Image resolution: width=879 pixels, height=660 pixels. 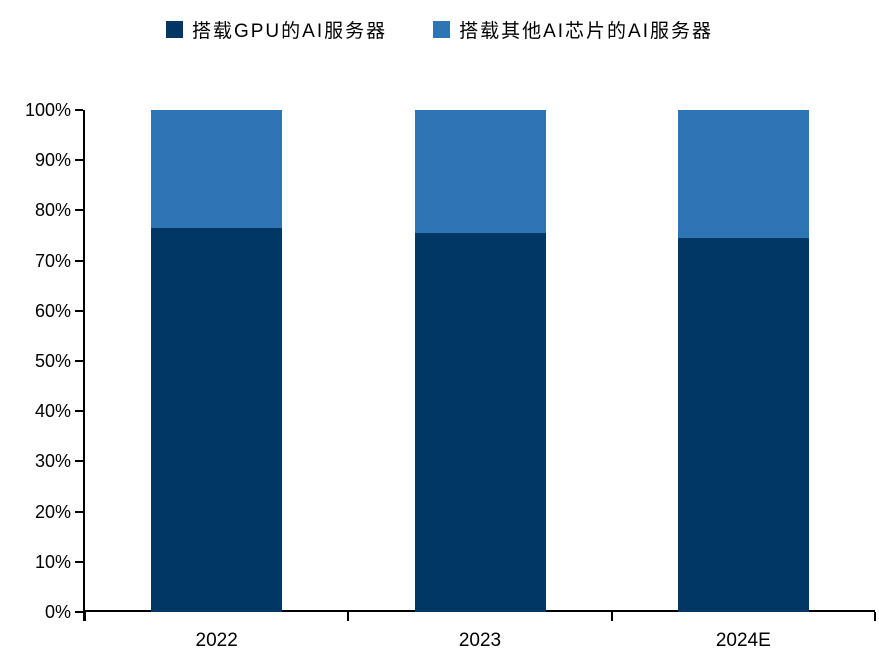 What do you see at coordinates (289, 31) in the screenshot?
I see `legend-label-gpu-servers: 搭载GPU的AI服务器` at bounding box center [289, 31].